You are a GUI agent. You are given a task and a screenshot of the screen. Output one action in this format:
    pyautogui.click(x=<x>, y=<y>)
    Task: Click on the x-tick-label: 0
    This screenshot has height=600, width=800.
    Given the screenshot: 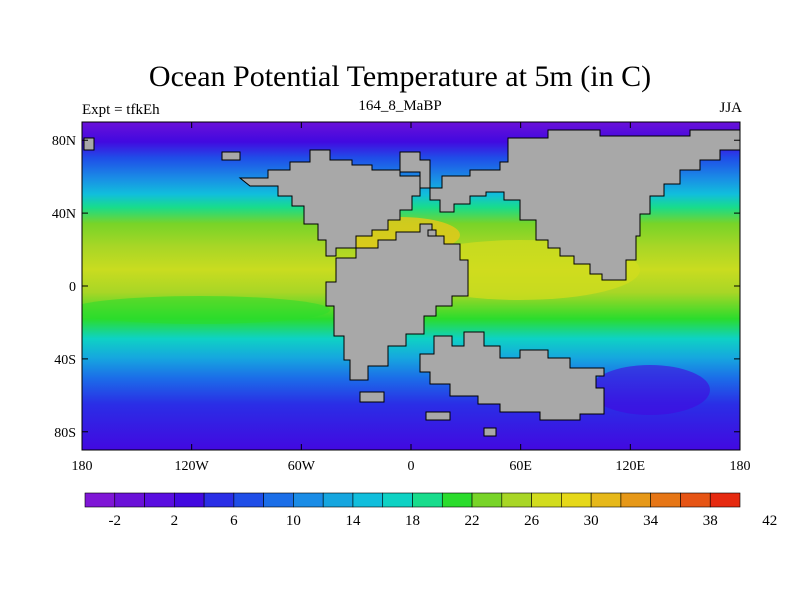 What is the action you would take?
    pyautogui.click(x=411, y=466)
    